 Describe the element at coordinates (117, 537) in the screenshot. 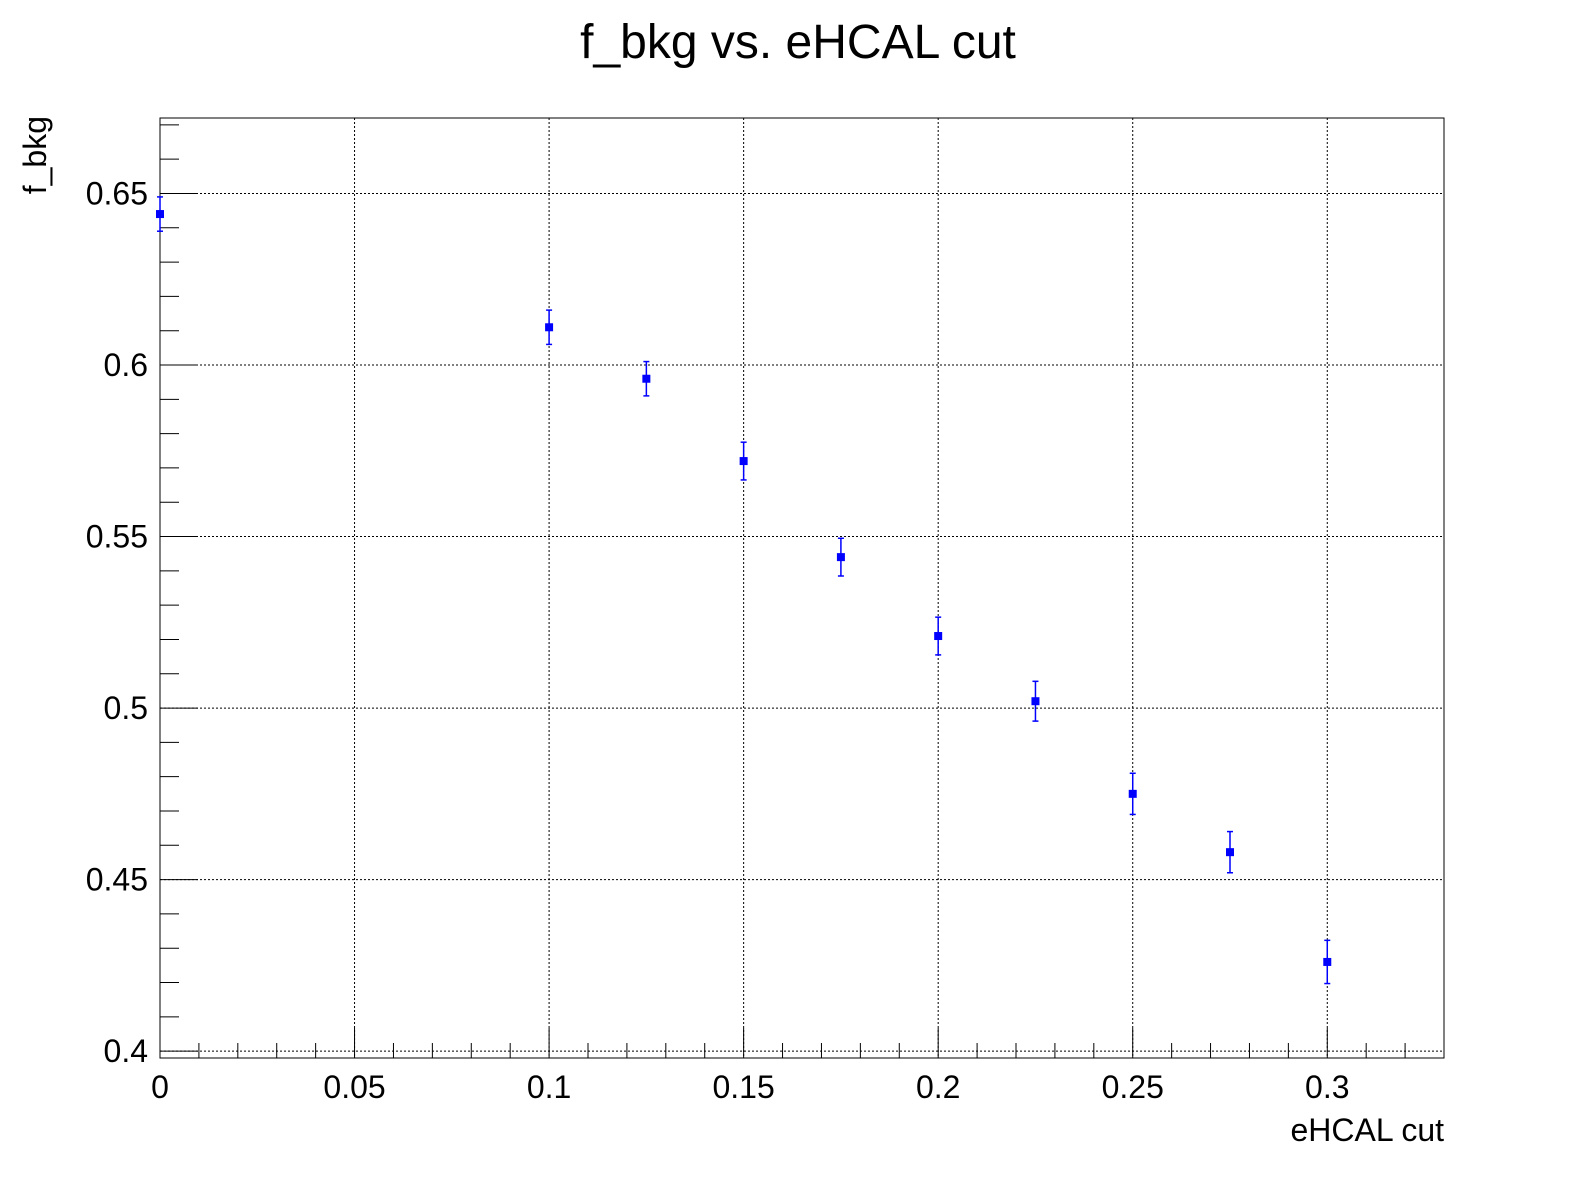

I see `y-tick-label: 0.55` at that location.